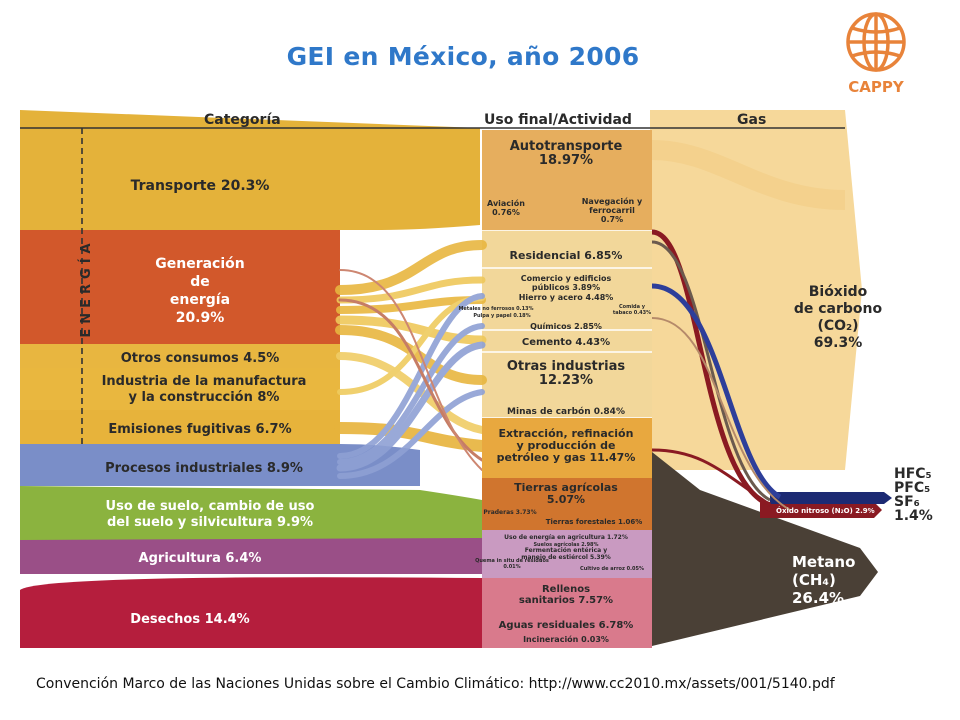 The image size is (960, 720). I want to click on header-activity: Uso final/Actividad, so click(558, 120).